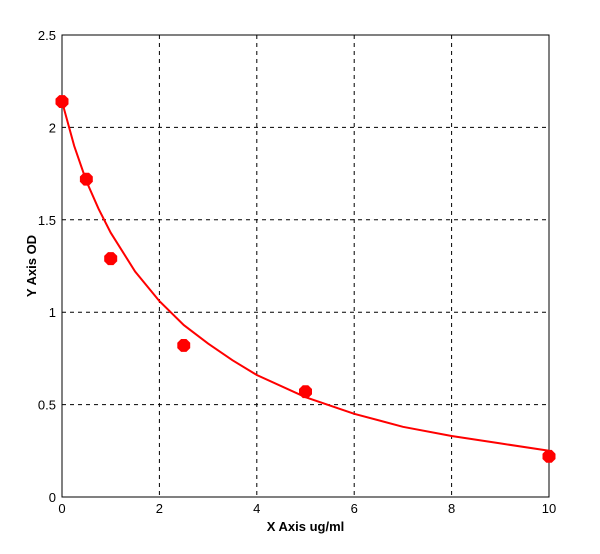 The height and width of the screenshot is (554, 600). Describe the element at coordinates (256, 508) in the screenshot. I see `x-tick-label: 4` at that location.